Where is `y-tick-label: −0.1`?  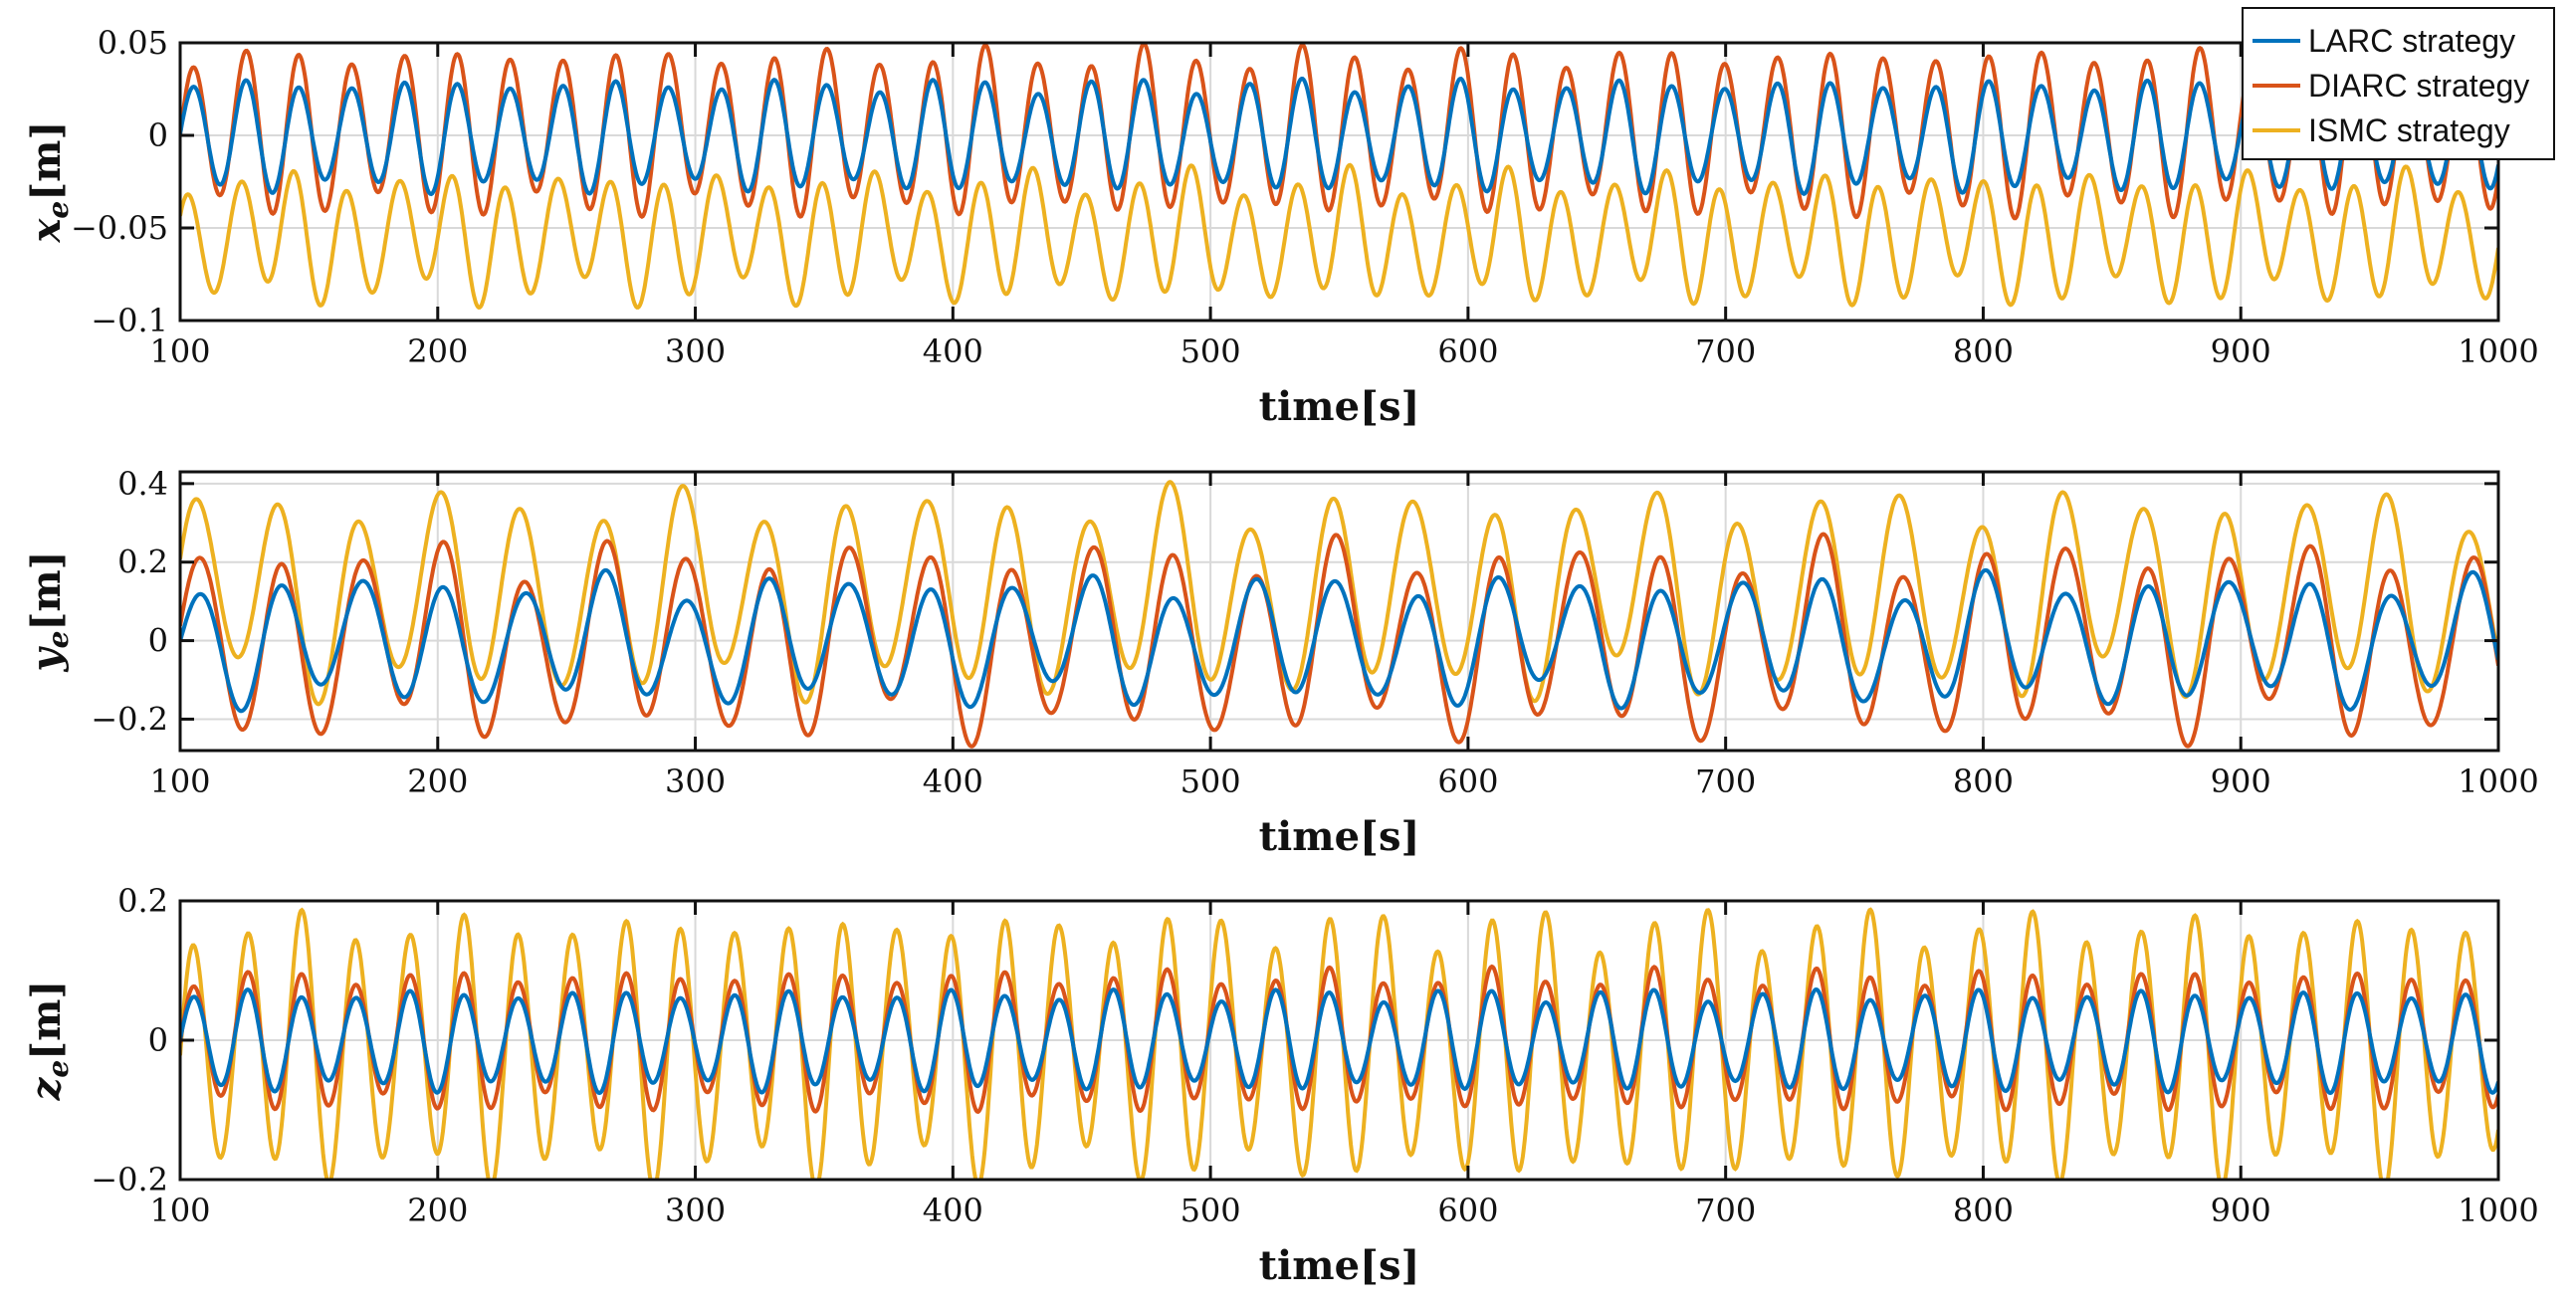
y-tick-label: −0.1 is located at coordinates (129, 321).